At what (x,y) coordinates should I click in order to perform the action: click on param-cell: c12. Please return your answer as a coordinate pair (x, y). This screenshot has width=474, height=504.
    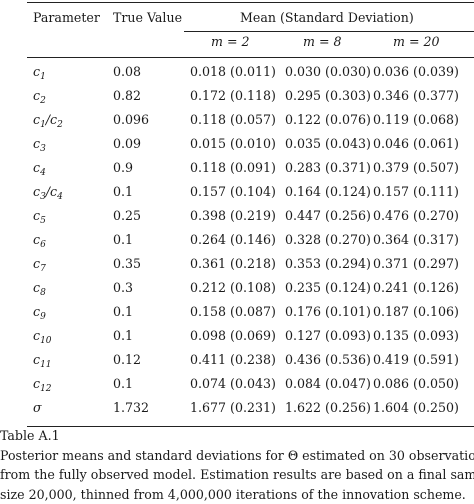
    Looking at the image, I should click on (42, 384).